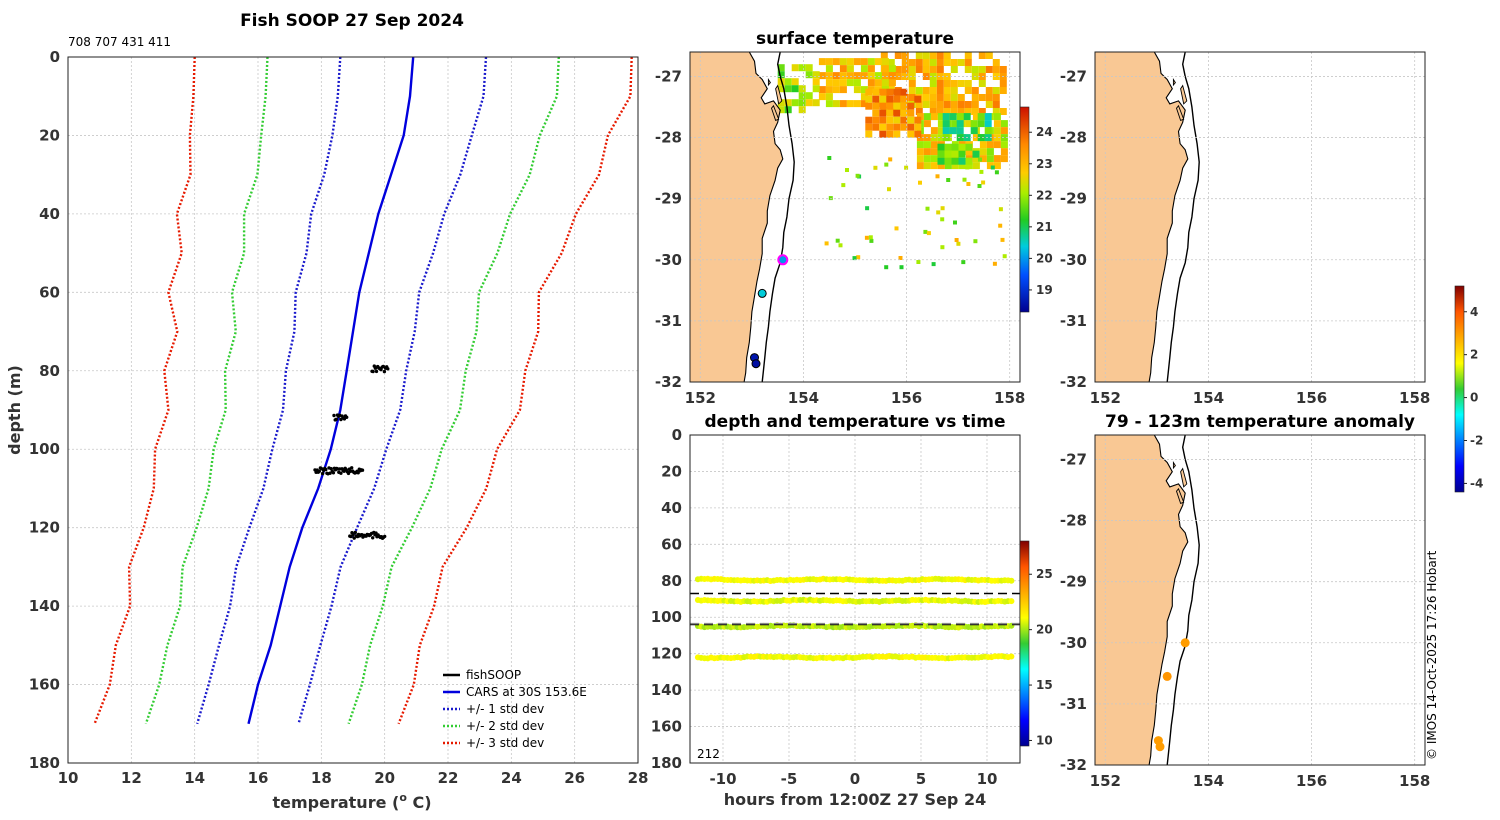 The image size is (1500, 820). What do you see at coordinates (666, 617) in the screenshot?
I see `depth-time-y-tick-label: 100` at bounding box center [666, 617].